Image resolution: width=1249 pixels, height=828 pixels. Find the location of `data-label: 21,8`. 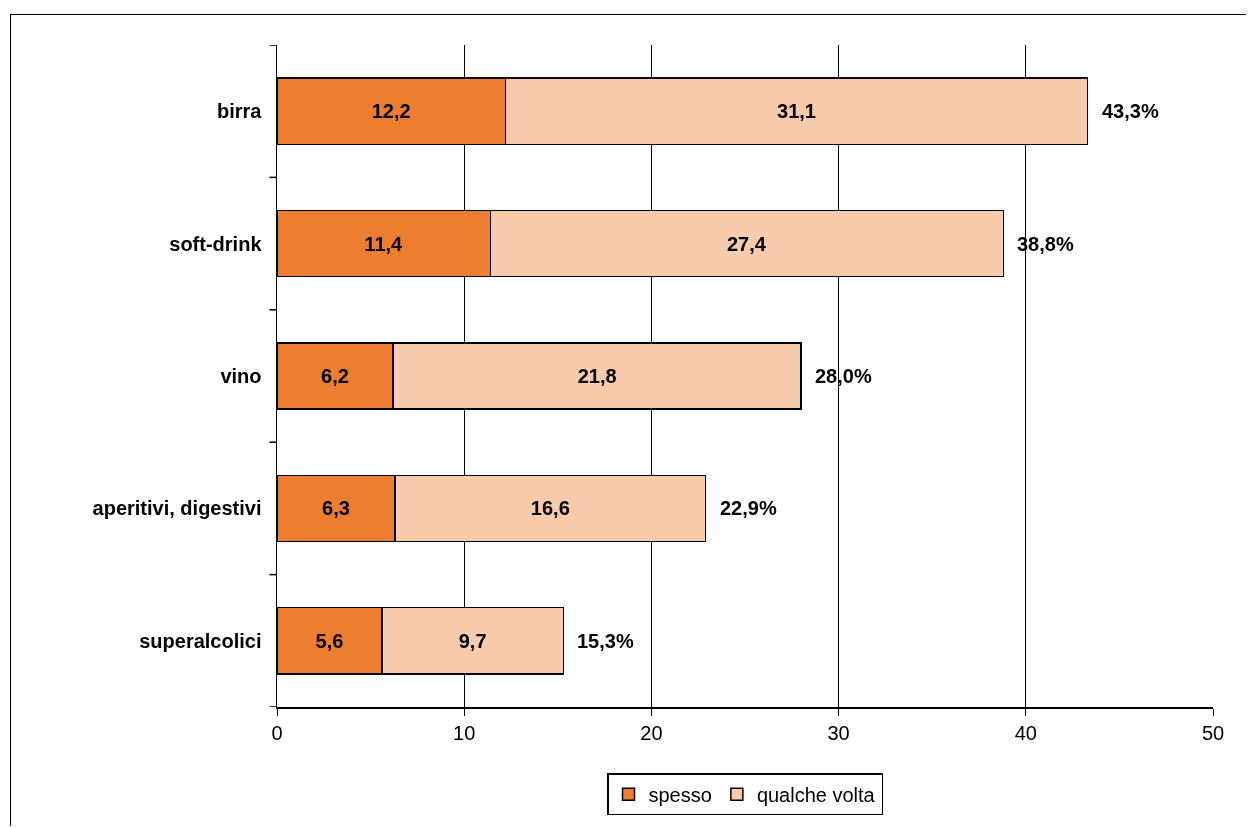

data-label: 21,8 is located at coordinates (597, 376).